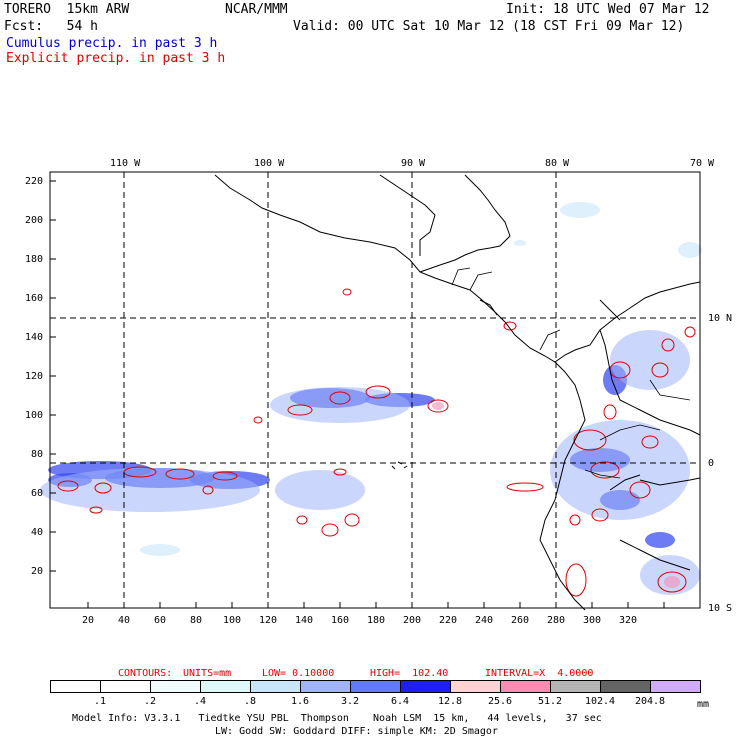  I want to click on lon-label-100w: 100 W, so click(269, 163).